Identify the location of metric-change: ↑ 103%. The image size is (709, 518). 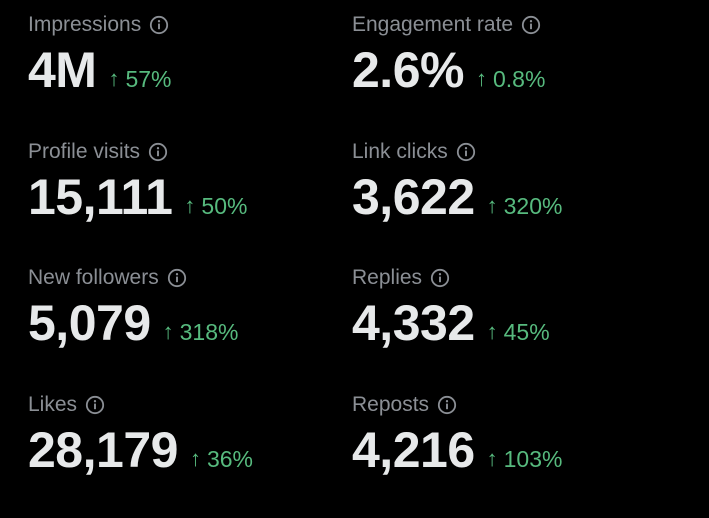
(525, 459).